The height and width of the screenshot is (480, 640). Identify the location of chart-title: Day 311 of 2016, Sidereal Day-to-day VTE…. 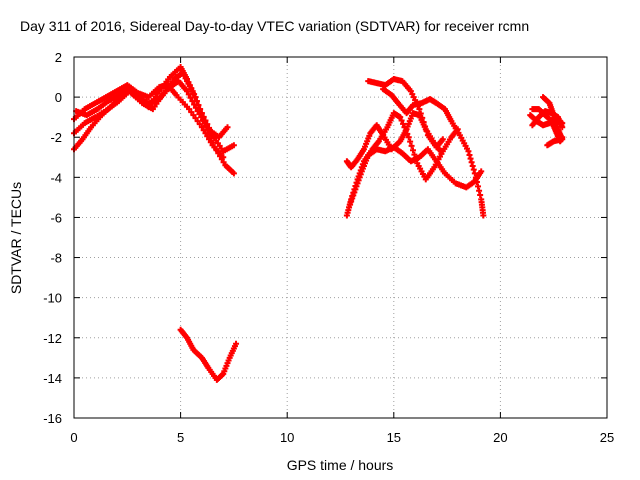
(275, 26).